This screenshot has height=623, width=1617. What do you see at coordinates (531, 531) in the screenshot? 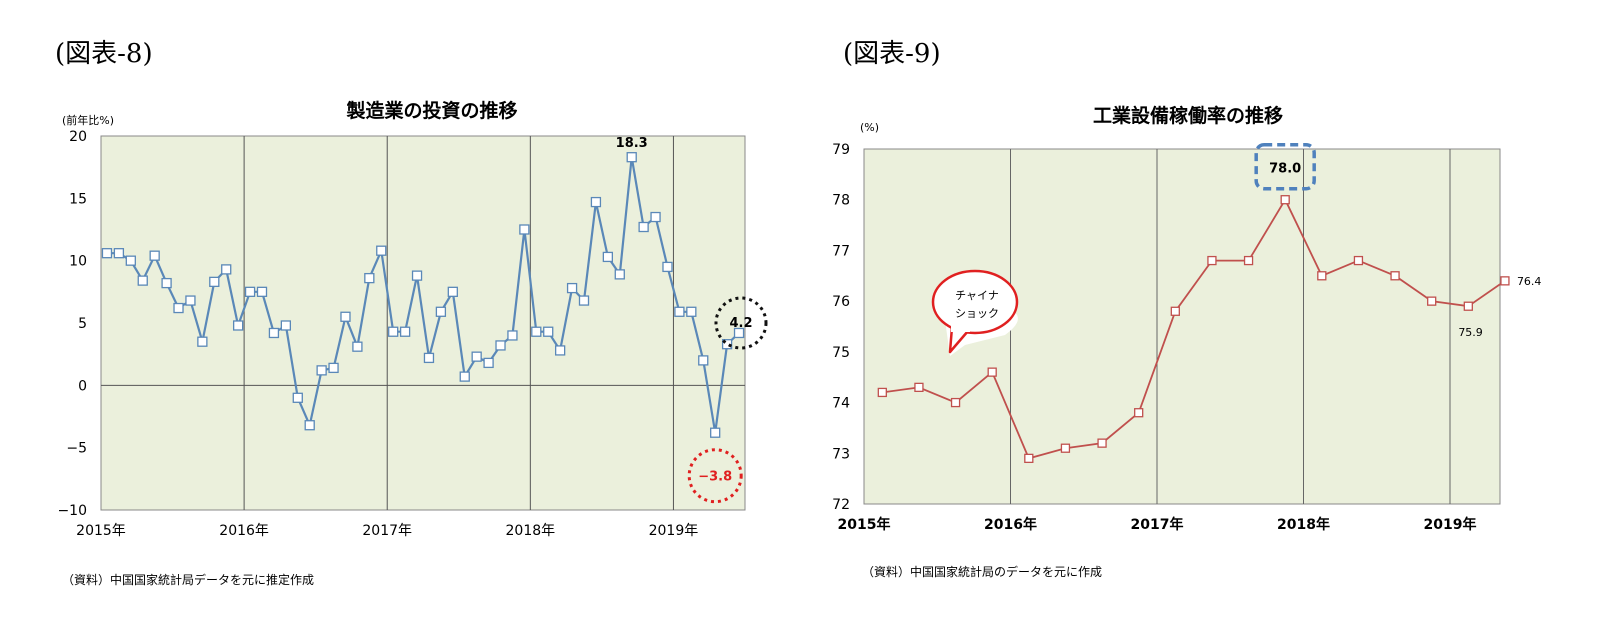
I see `chart-8-x-tick-label: 2018年` at bounding box center [531, 531].